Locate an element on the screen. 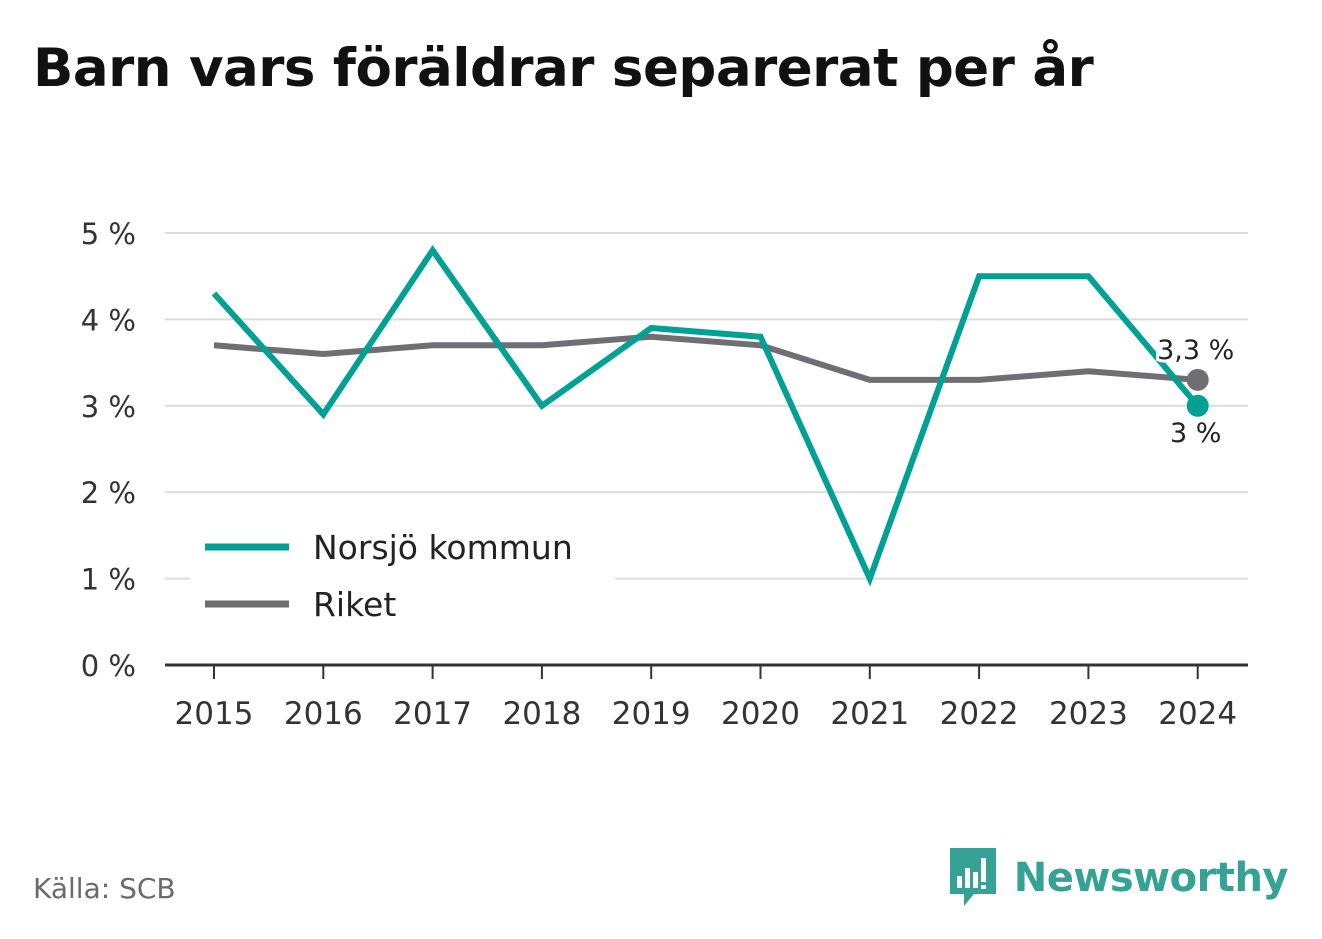  end-marker-riket is located at coordinates (1197, 379).